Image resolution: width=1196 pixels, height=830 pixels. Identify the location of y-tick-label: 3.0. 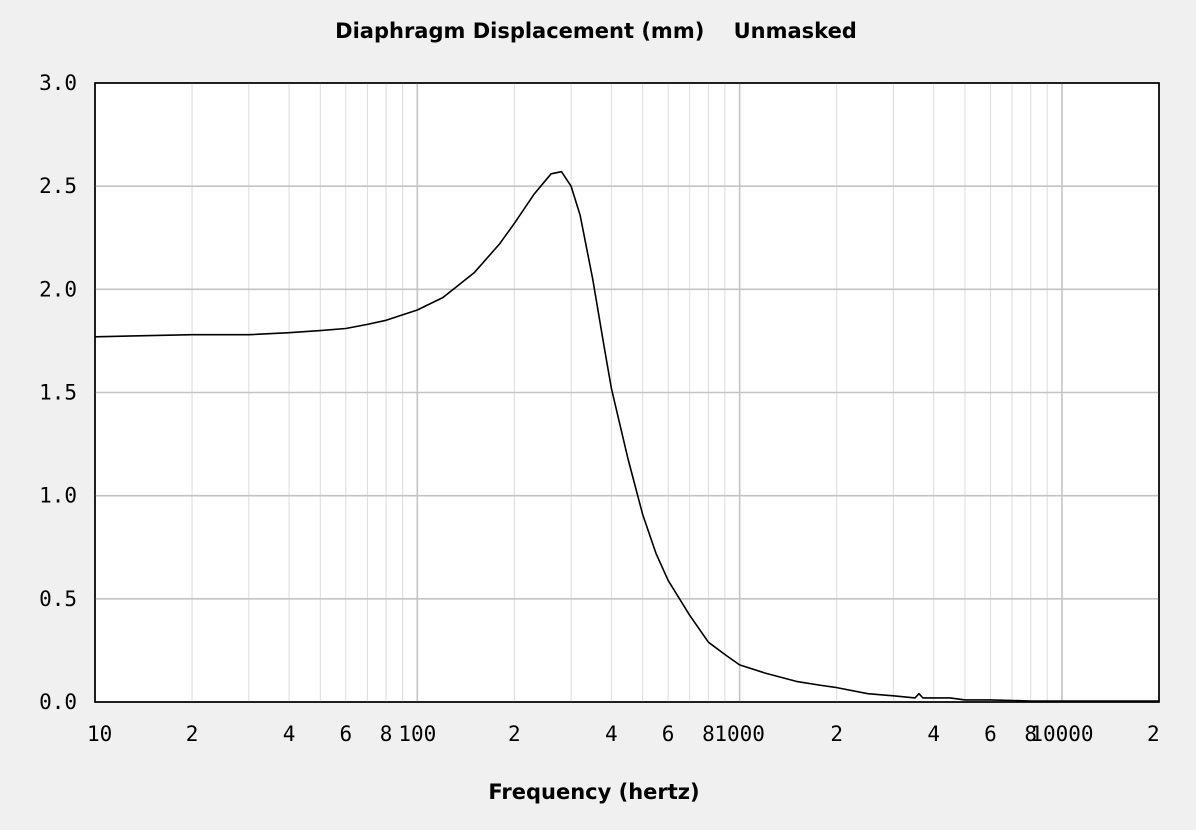
(58, 83).